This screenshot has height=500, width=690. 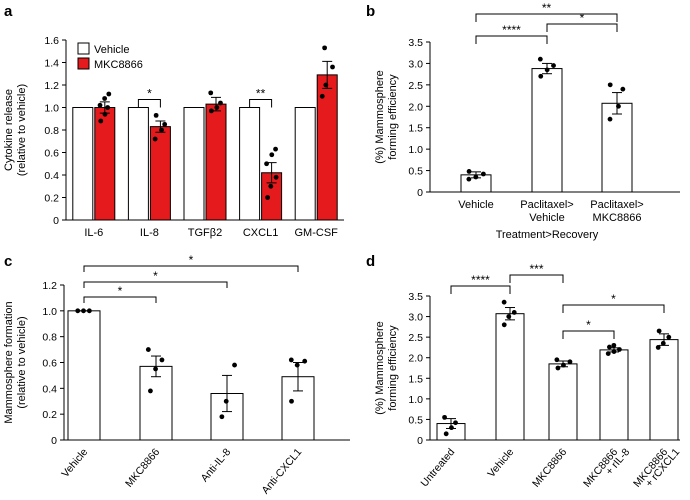 I want to click on y-tick-label: 0.4, so click(x=49, y=389).